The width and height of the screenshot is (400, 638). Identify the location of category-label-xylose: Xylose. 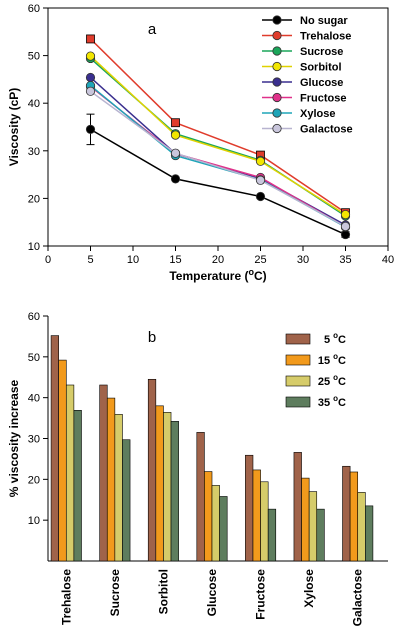
(309, 588).